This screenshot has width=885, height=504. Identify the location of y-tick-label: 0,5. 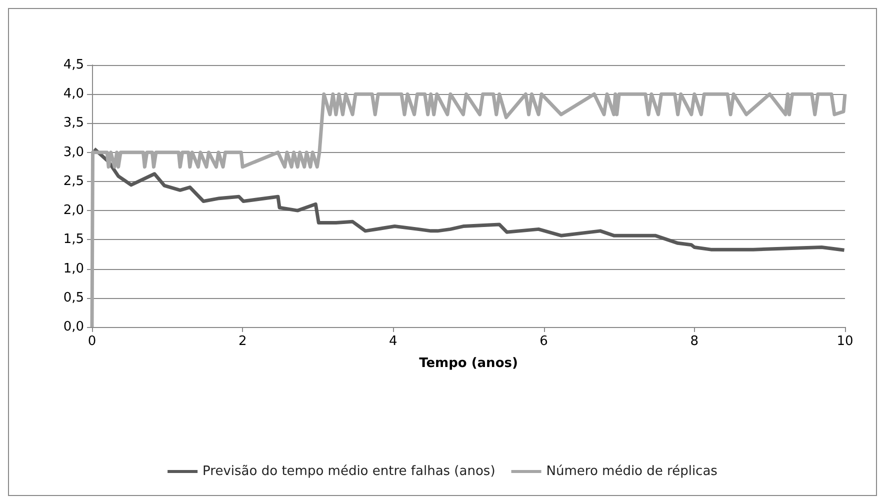
(73, 298).